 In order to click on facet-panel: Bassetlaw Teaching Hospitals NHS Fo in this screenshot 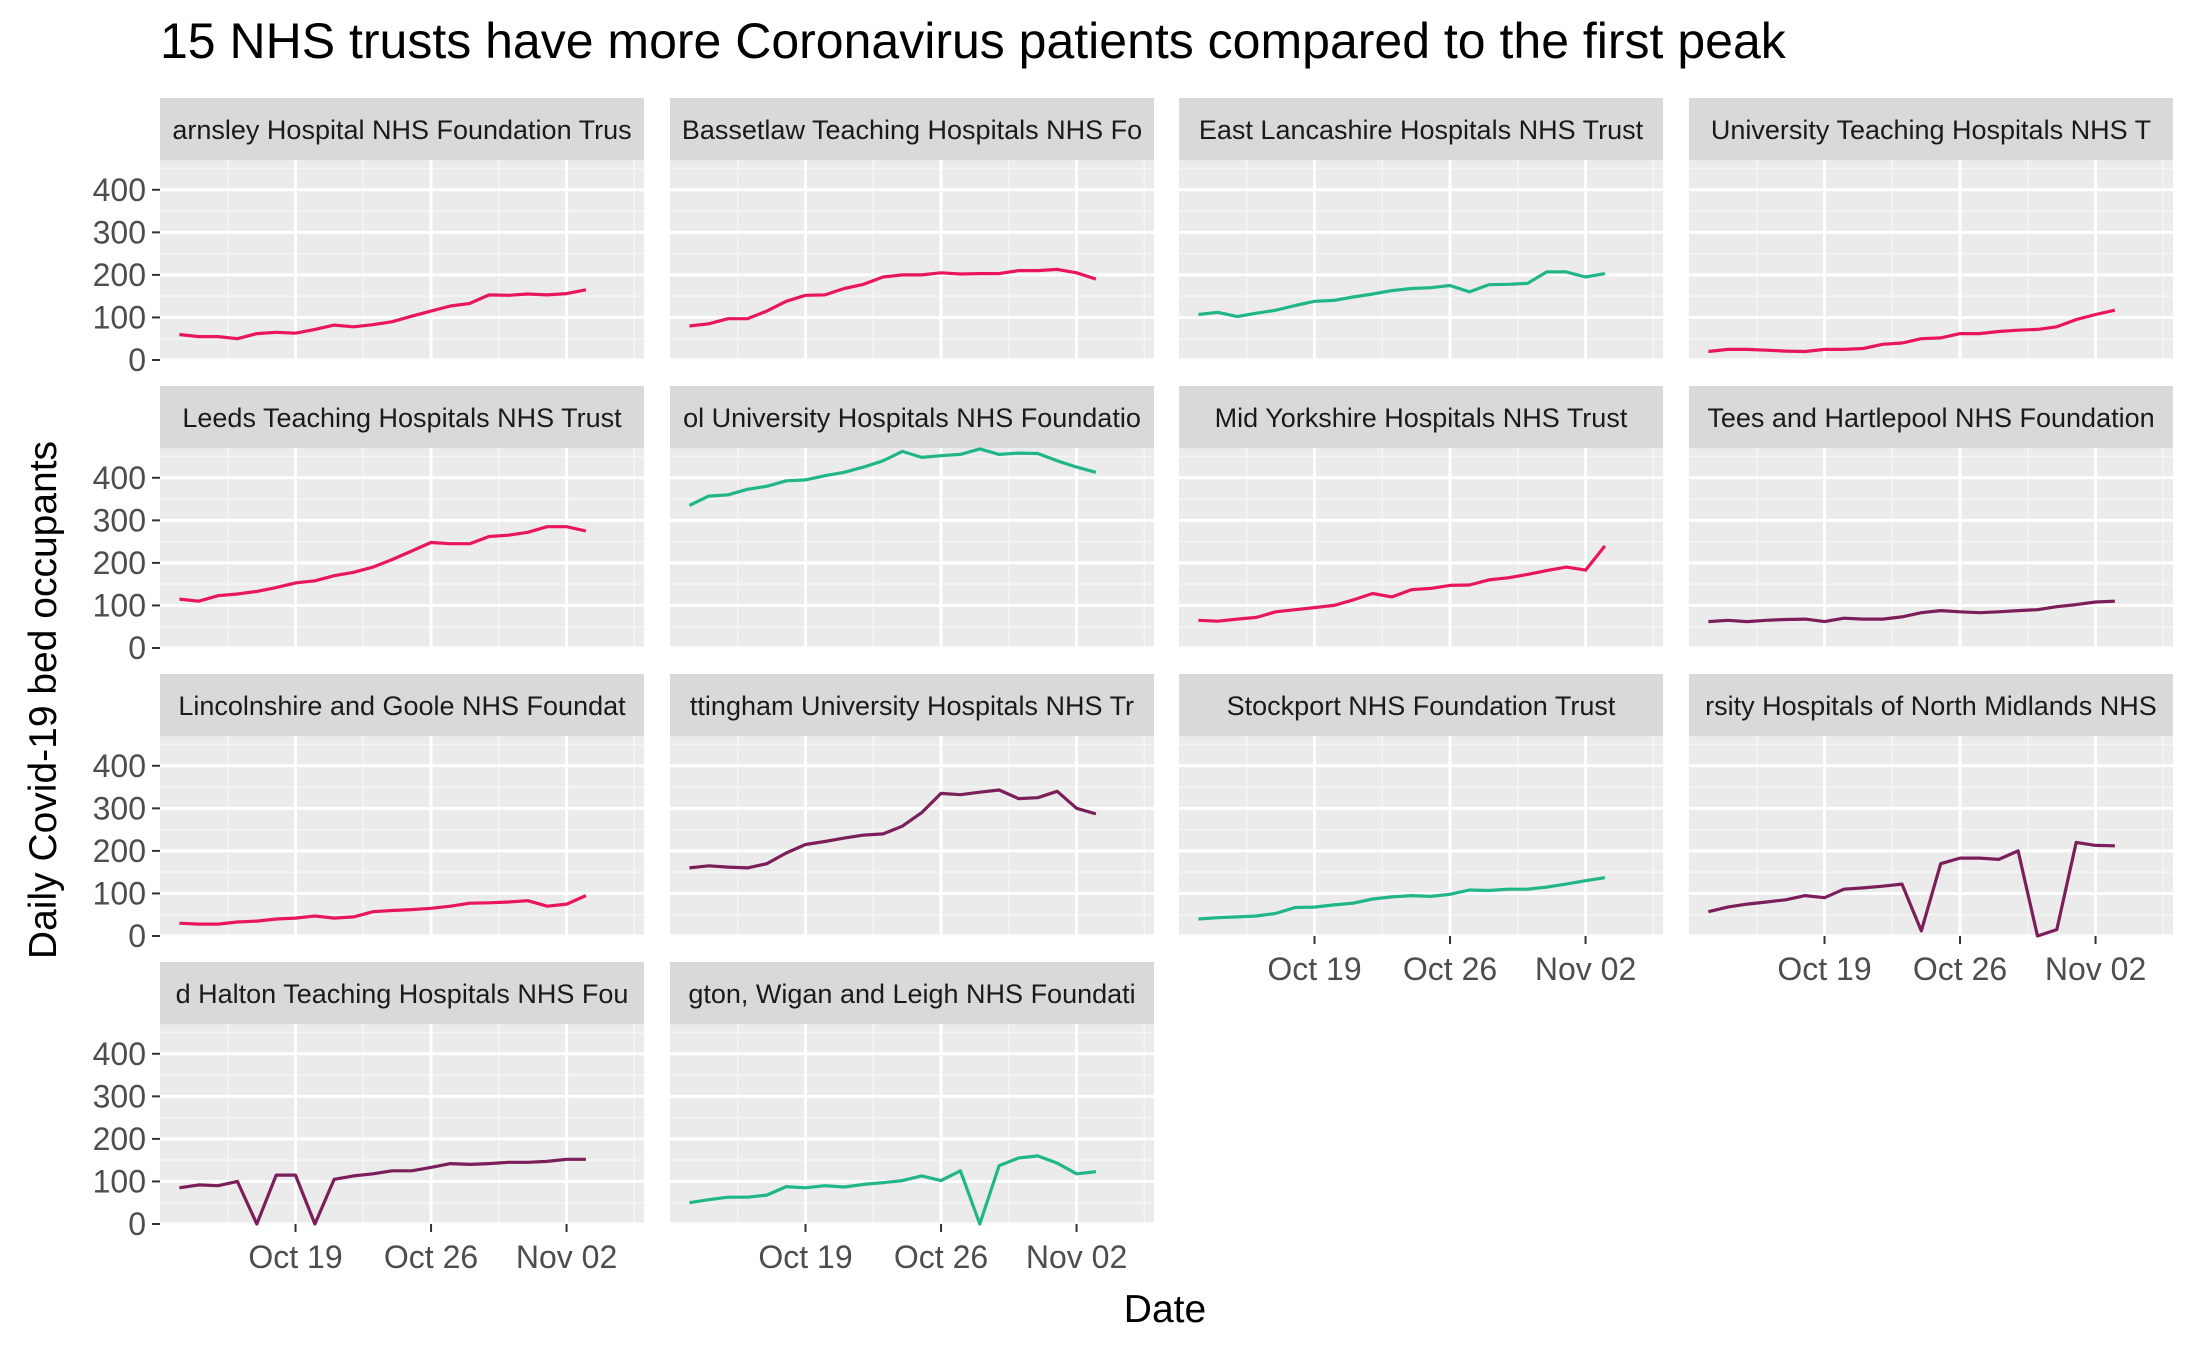, I will do `click(912, 230)`.